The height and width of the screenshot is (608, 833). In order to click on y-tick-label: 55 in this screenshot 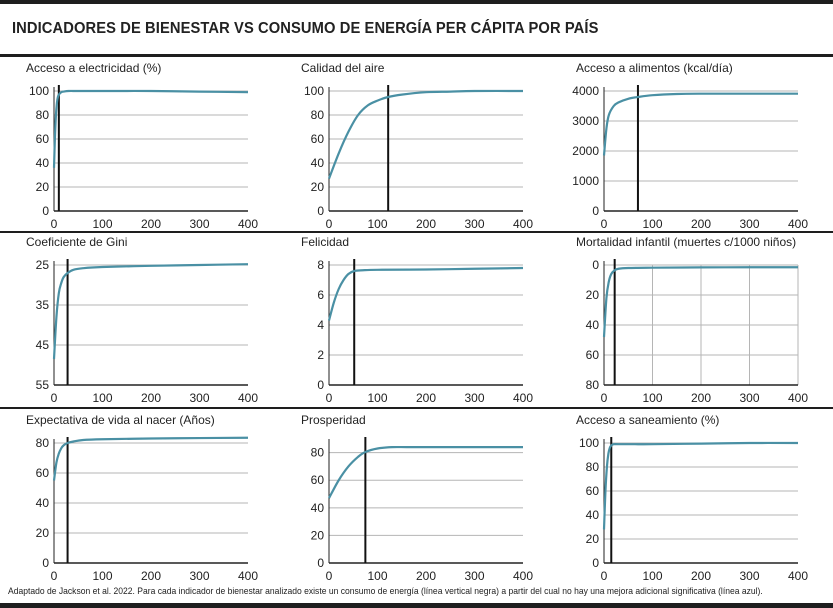, I will do `click(43, 385)`.